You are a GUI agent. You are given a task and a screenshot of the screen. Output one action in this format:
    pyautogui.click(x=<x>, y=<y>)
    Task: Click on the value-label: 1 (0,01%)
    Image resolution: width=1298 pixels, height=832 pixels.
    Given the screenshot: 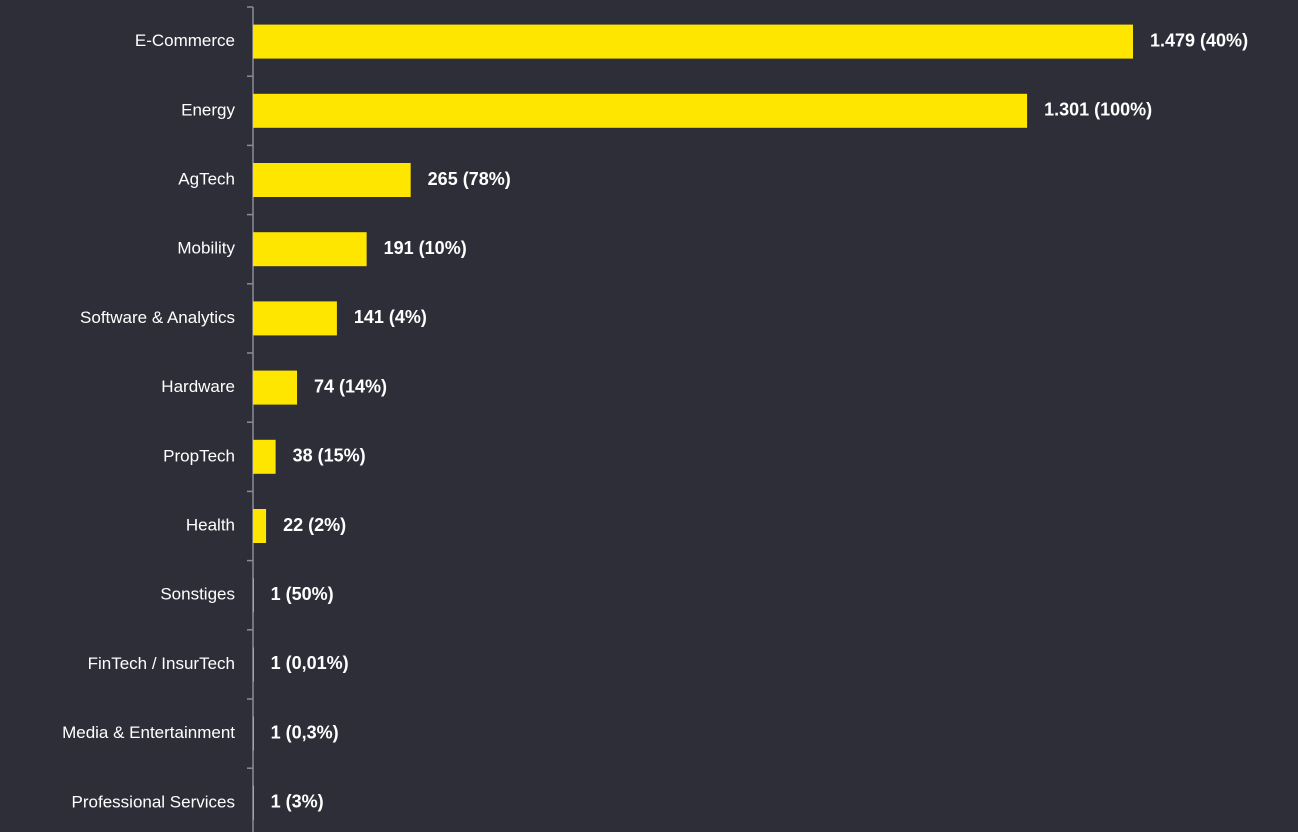 What is the action you would take?
    pyautogui.click(x=310, y=663)
    